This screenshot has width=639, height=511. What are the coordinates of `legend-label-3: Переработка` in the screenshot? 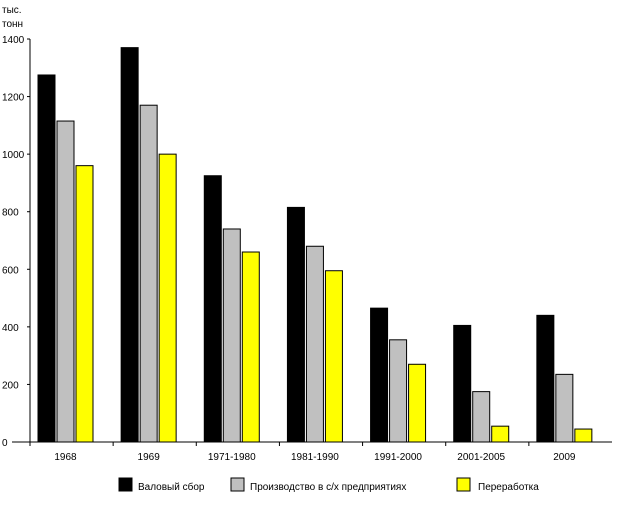 It's located at (508, 487).